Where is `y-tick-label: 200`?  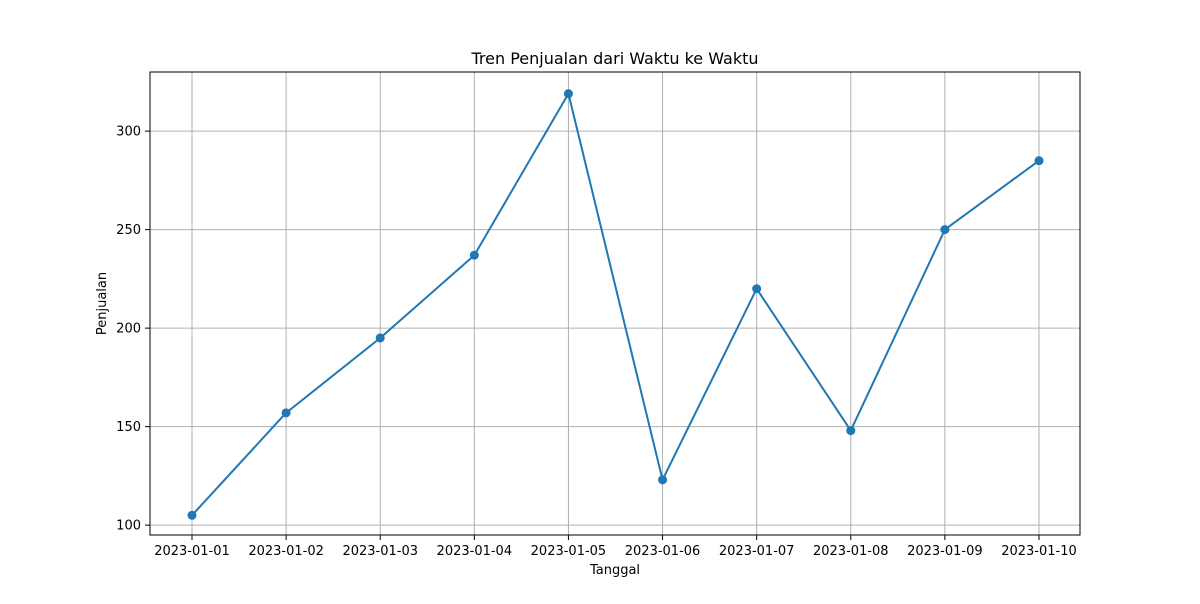
y-tick-label: 200 is located at coordinates (128, 329).